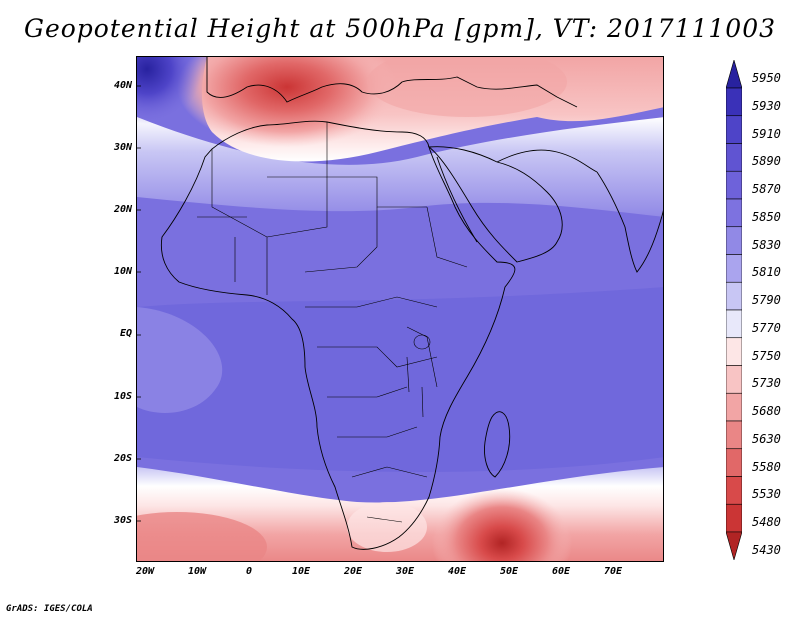  I want to click on lon-label-10w: 10W, so click(197, 571).